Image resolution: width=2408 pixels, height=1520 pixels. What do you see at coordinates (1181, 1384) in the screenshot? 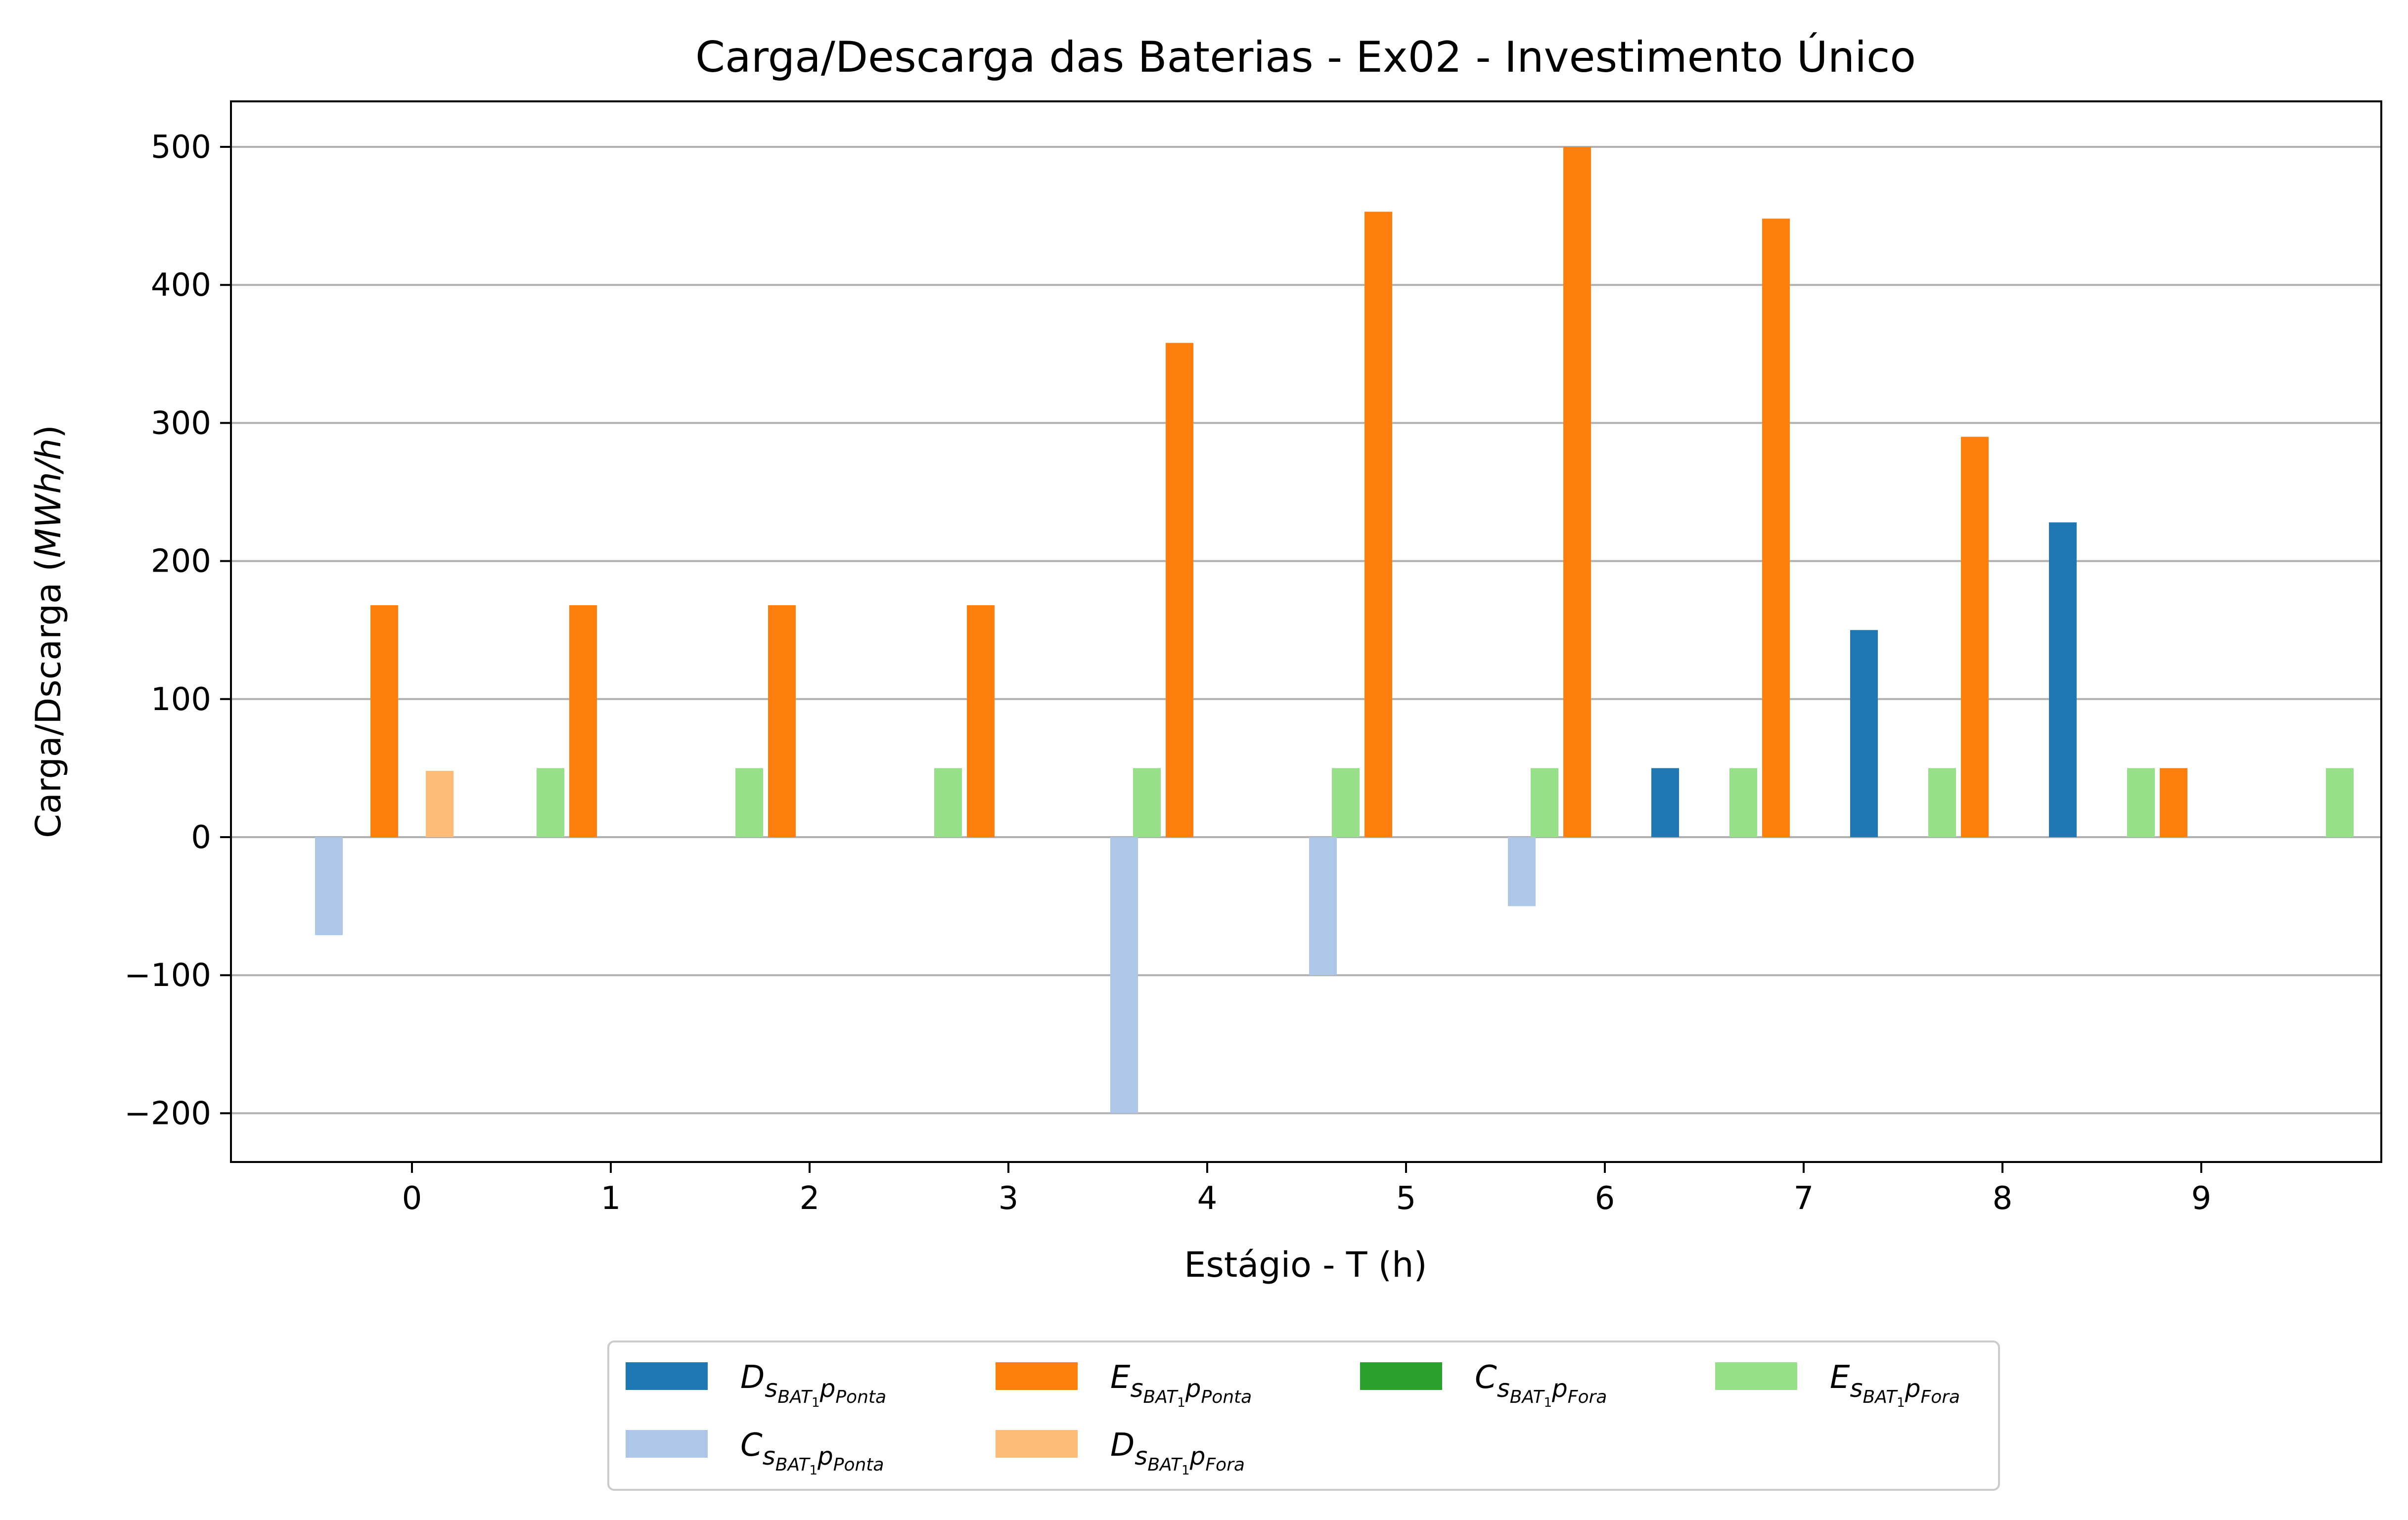
I see `legend-label: EsBAT1pPonta` at bounding box center [1181, 1384].